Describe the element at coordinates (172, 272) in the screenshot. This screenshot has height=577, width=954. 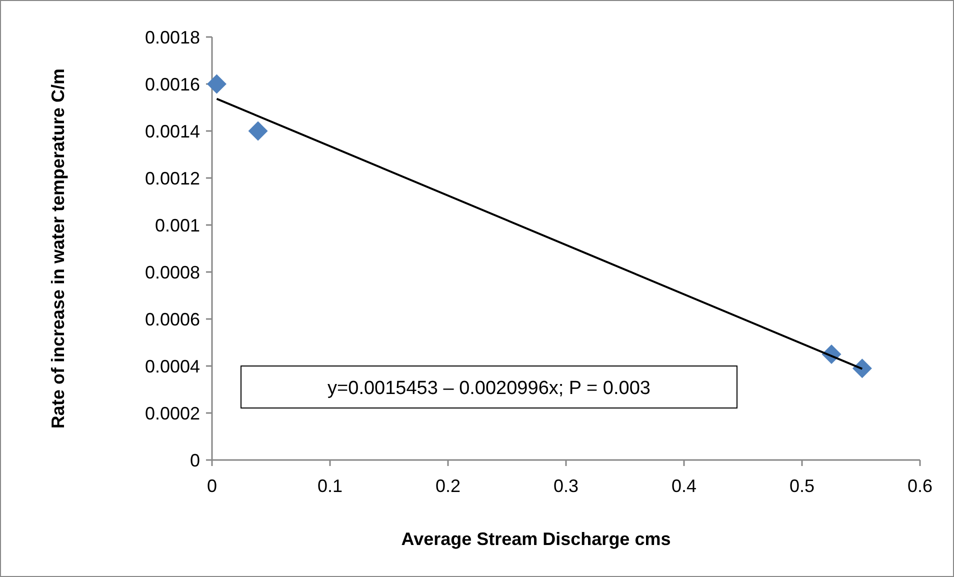
I see `y-tick-label: 0.0008` at that location.